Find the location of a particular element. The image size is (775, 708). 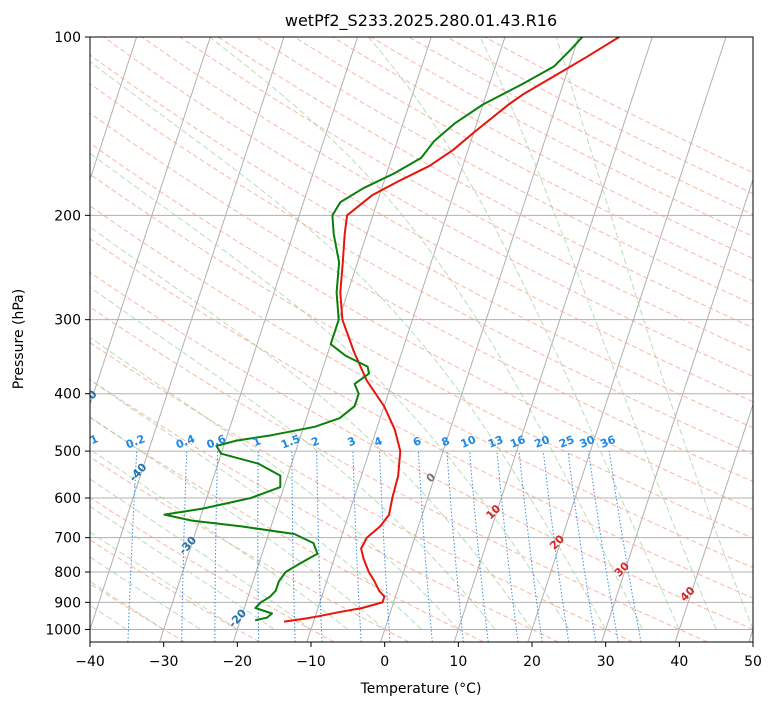

mixing-ratio-label: 20 is located at coordinates (541, 442).